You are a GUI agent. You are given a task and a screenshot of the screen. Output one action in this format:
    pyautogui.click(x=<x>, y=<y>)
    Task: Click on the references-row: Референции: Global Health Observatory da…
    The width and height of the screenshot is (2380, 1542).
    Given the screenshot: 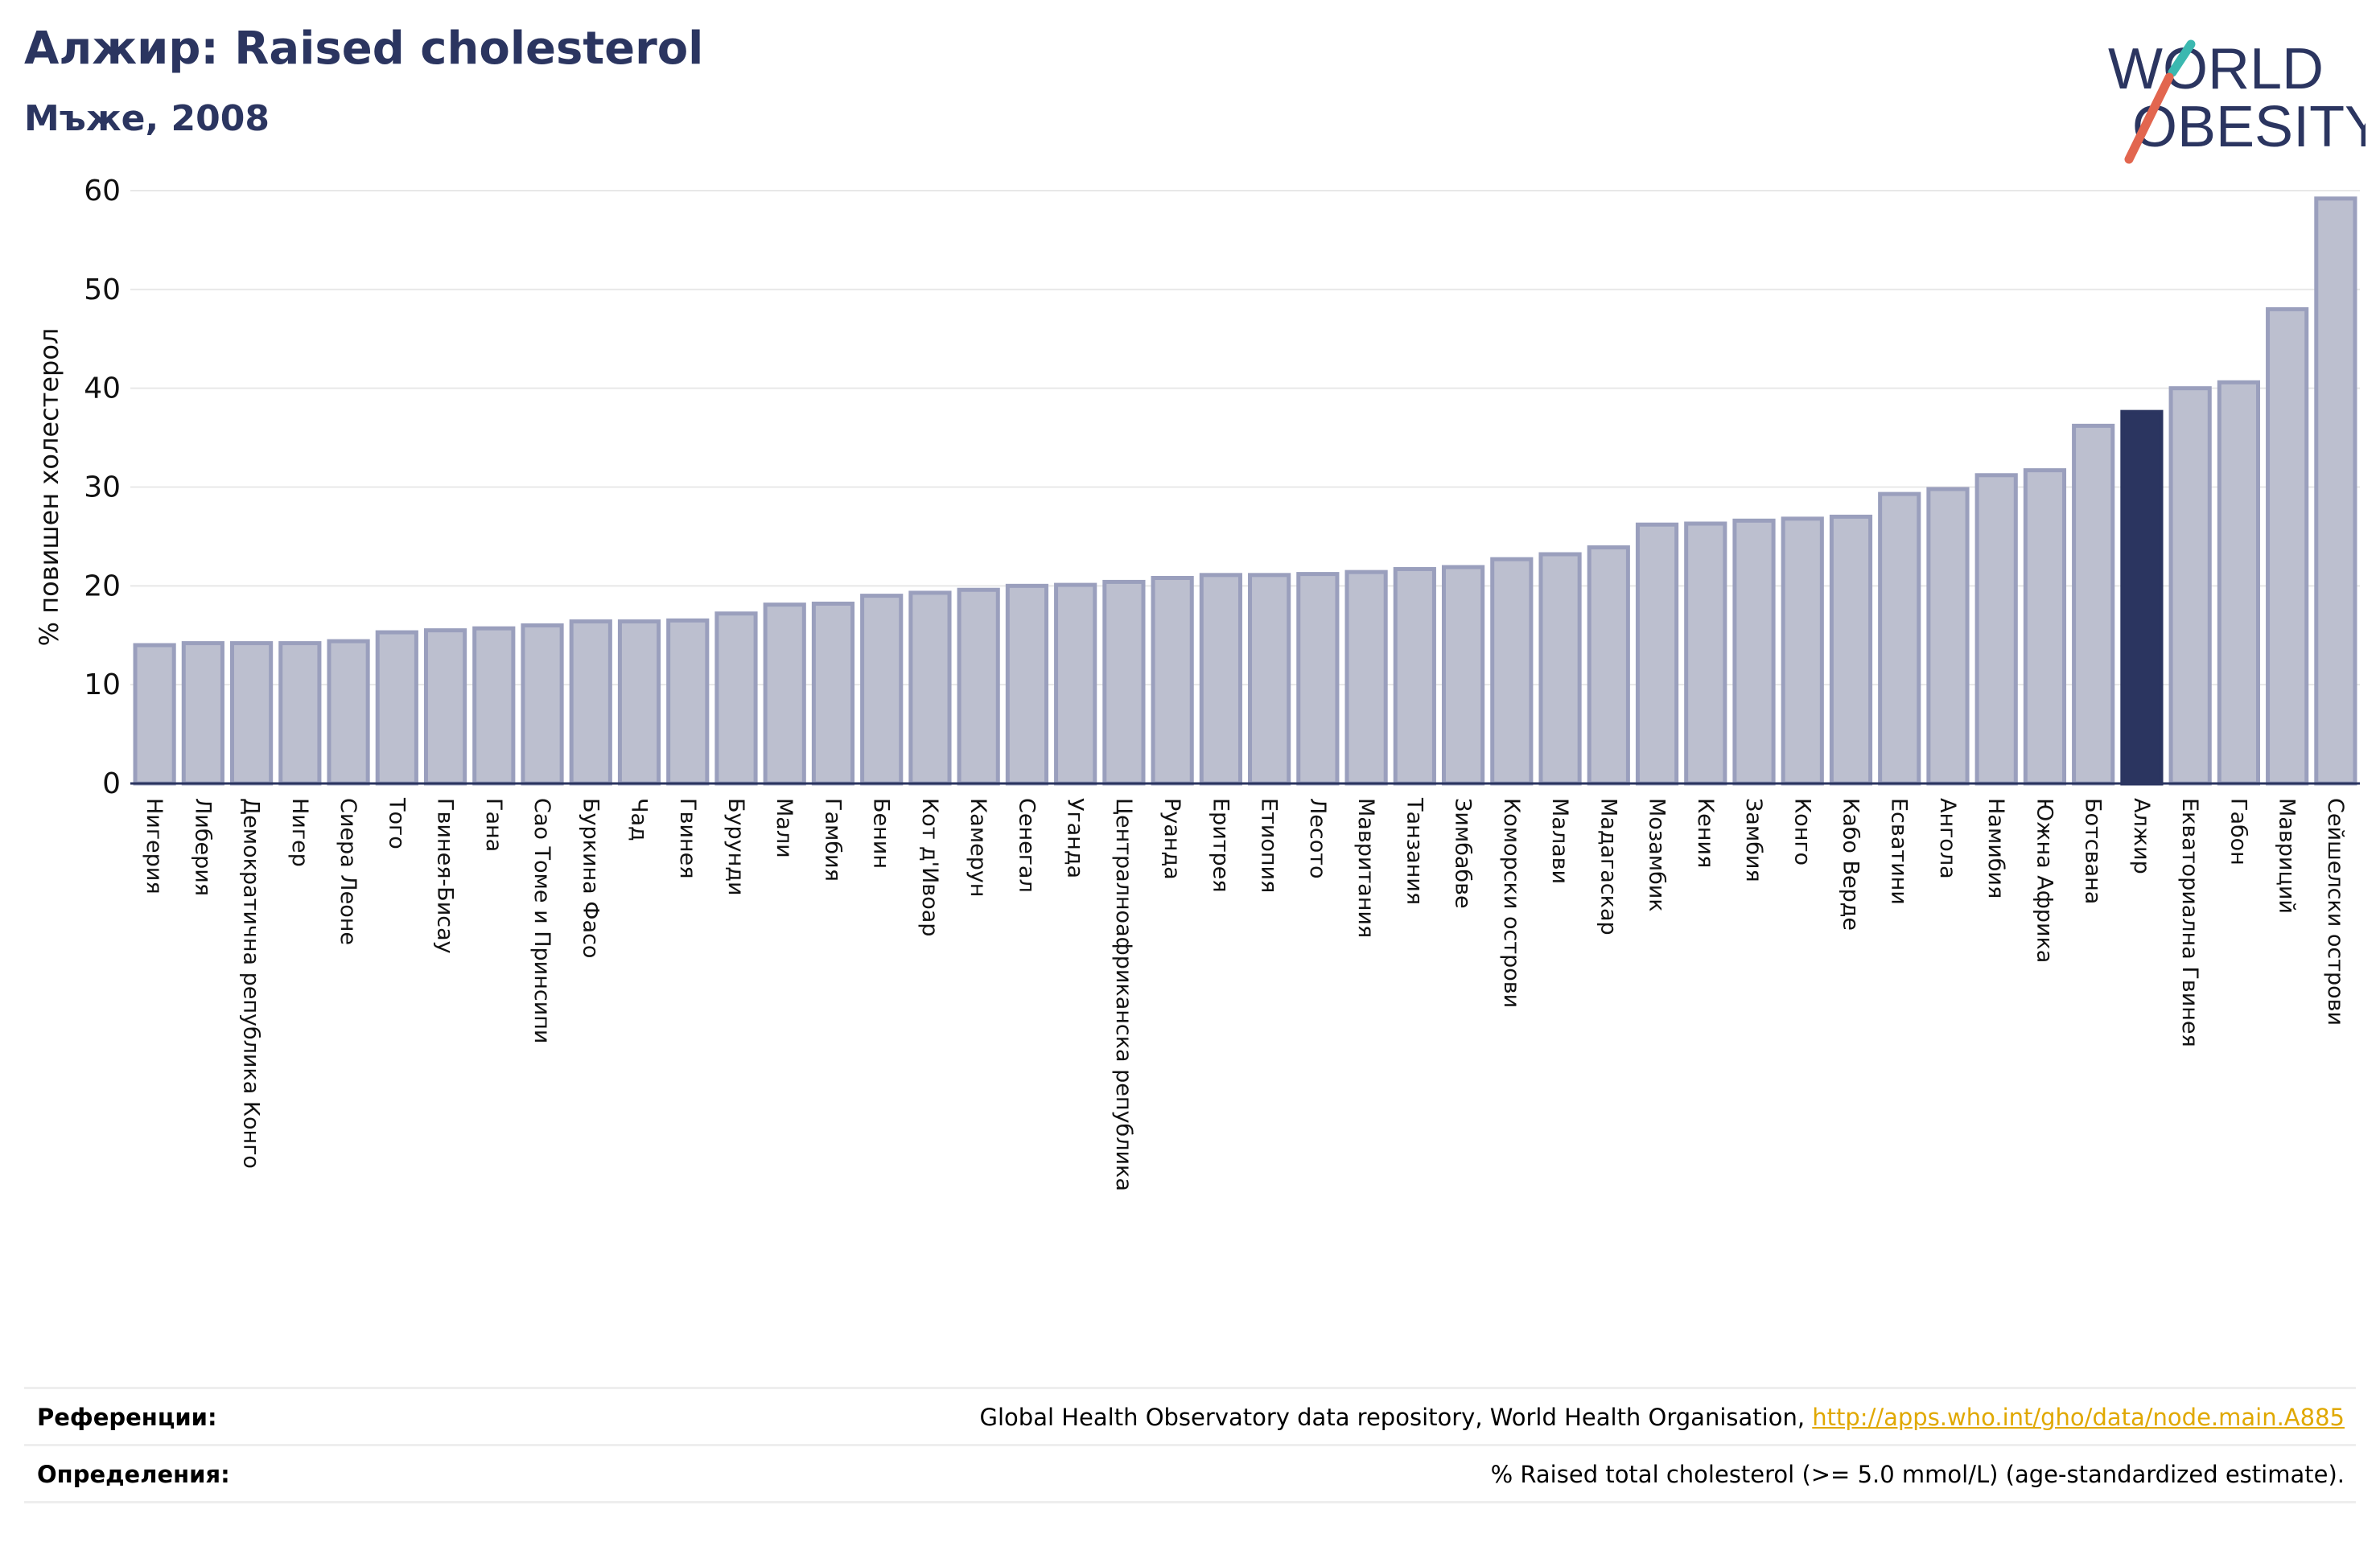 What is the action you would take?
    pyautogui.click(x=1190, y=1415)
    